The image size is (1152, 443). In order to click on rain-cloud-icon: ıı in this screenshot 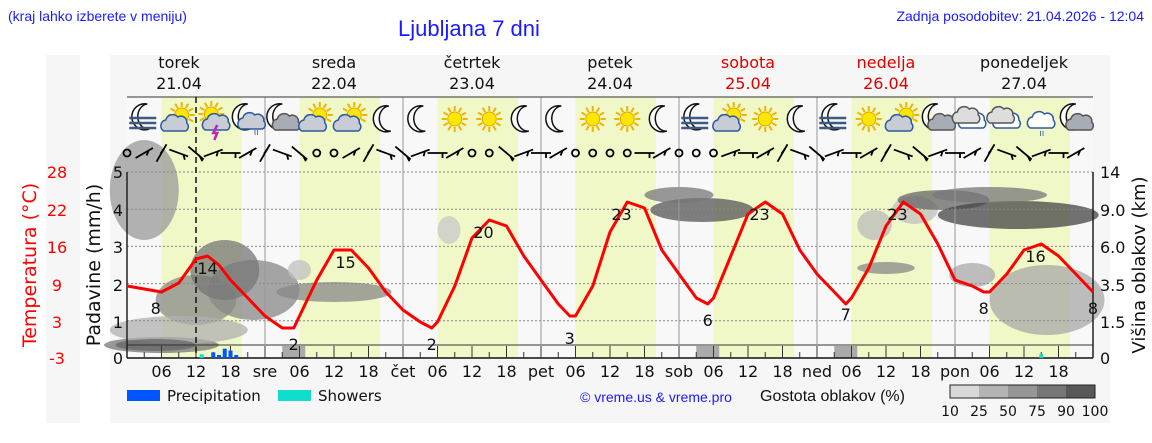, I will do `click(1041, 124)`.